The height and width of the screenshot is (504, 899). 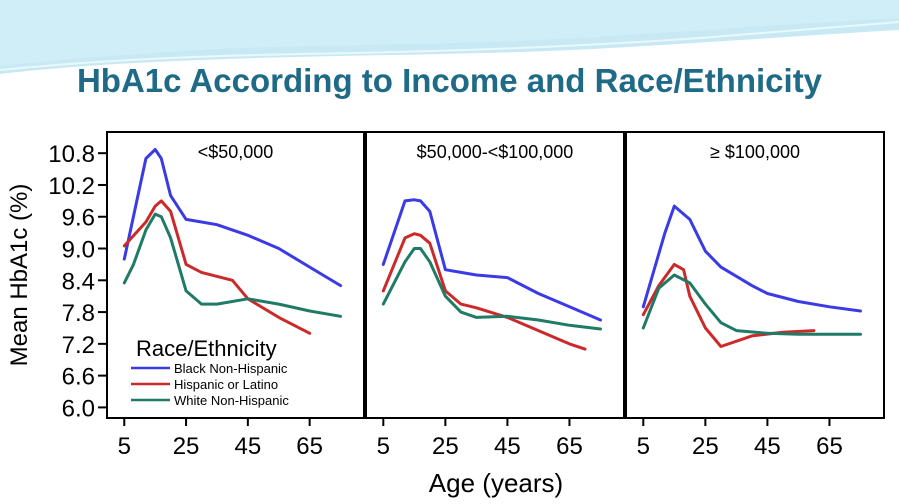 What do you see at coordinates (78, 313) in the screenshot?
I see `y-tick-label: 7.8` at bounding box center [78, 313].